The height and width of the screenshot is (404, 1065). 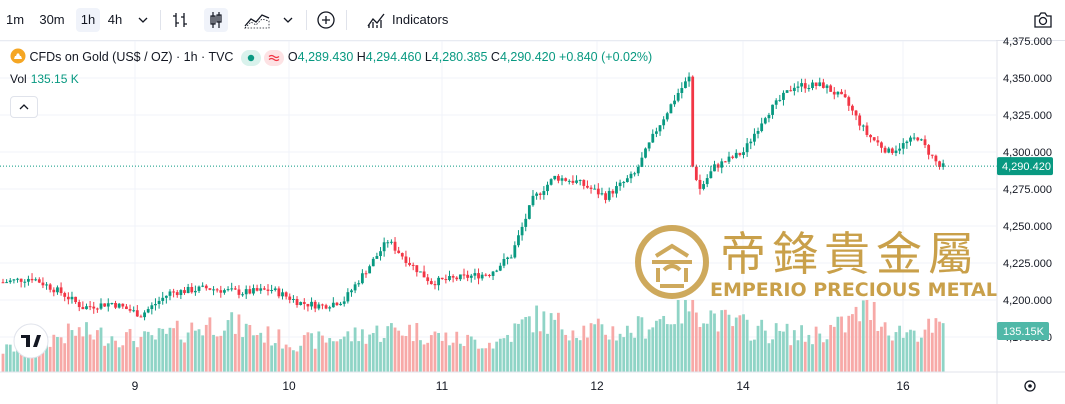 I want to click on settings-gear-icon, so click(x=1030, y=386).